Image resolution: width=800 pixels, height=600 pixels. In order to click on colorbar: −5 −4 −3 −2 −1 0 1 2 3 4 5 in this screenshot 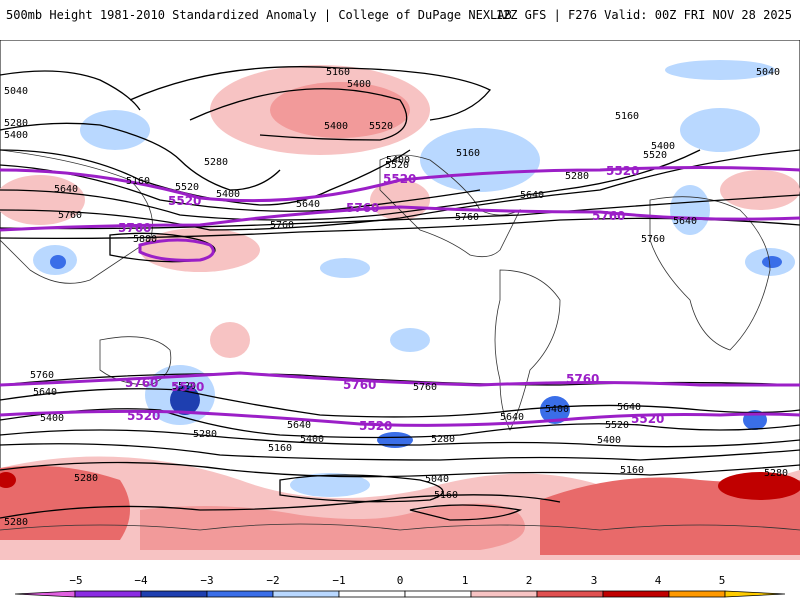, I will do `click(400, 586)`.